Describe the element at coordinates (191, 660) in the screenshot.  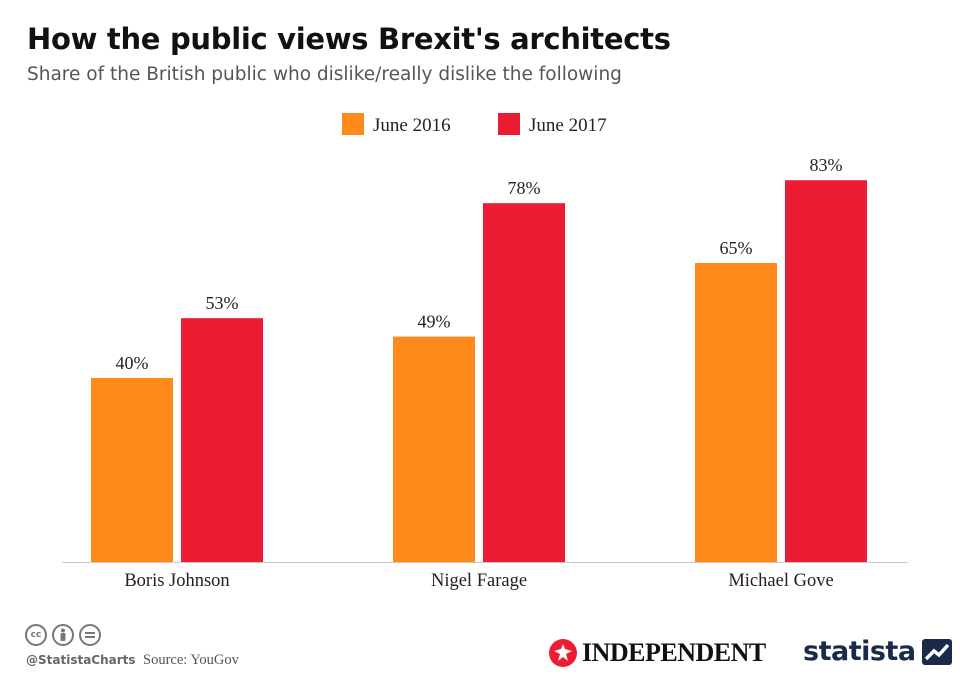
I see `source-text: Source: YouGov` at that location.